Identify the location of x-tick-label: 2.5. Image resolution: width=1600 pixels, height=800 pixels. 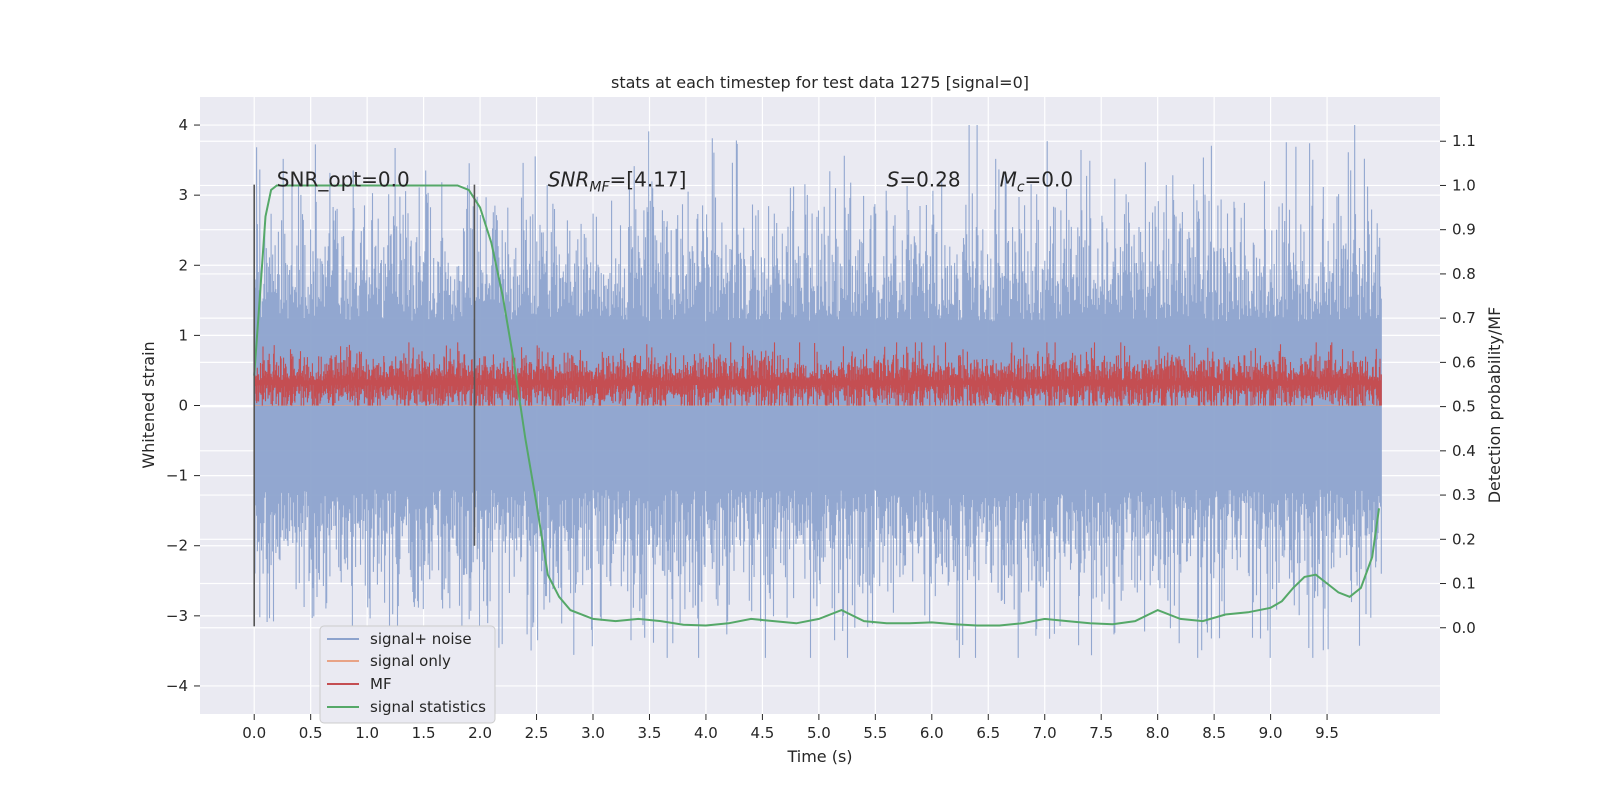
(537, 733).